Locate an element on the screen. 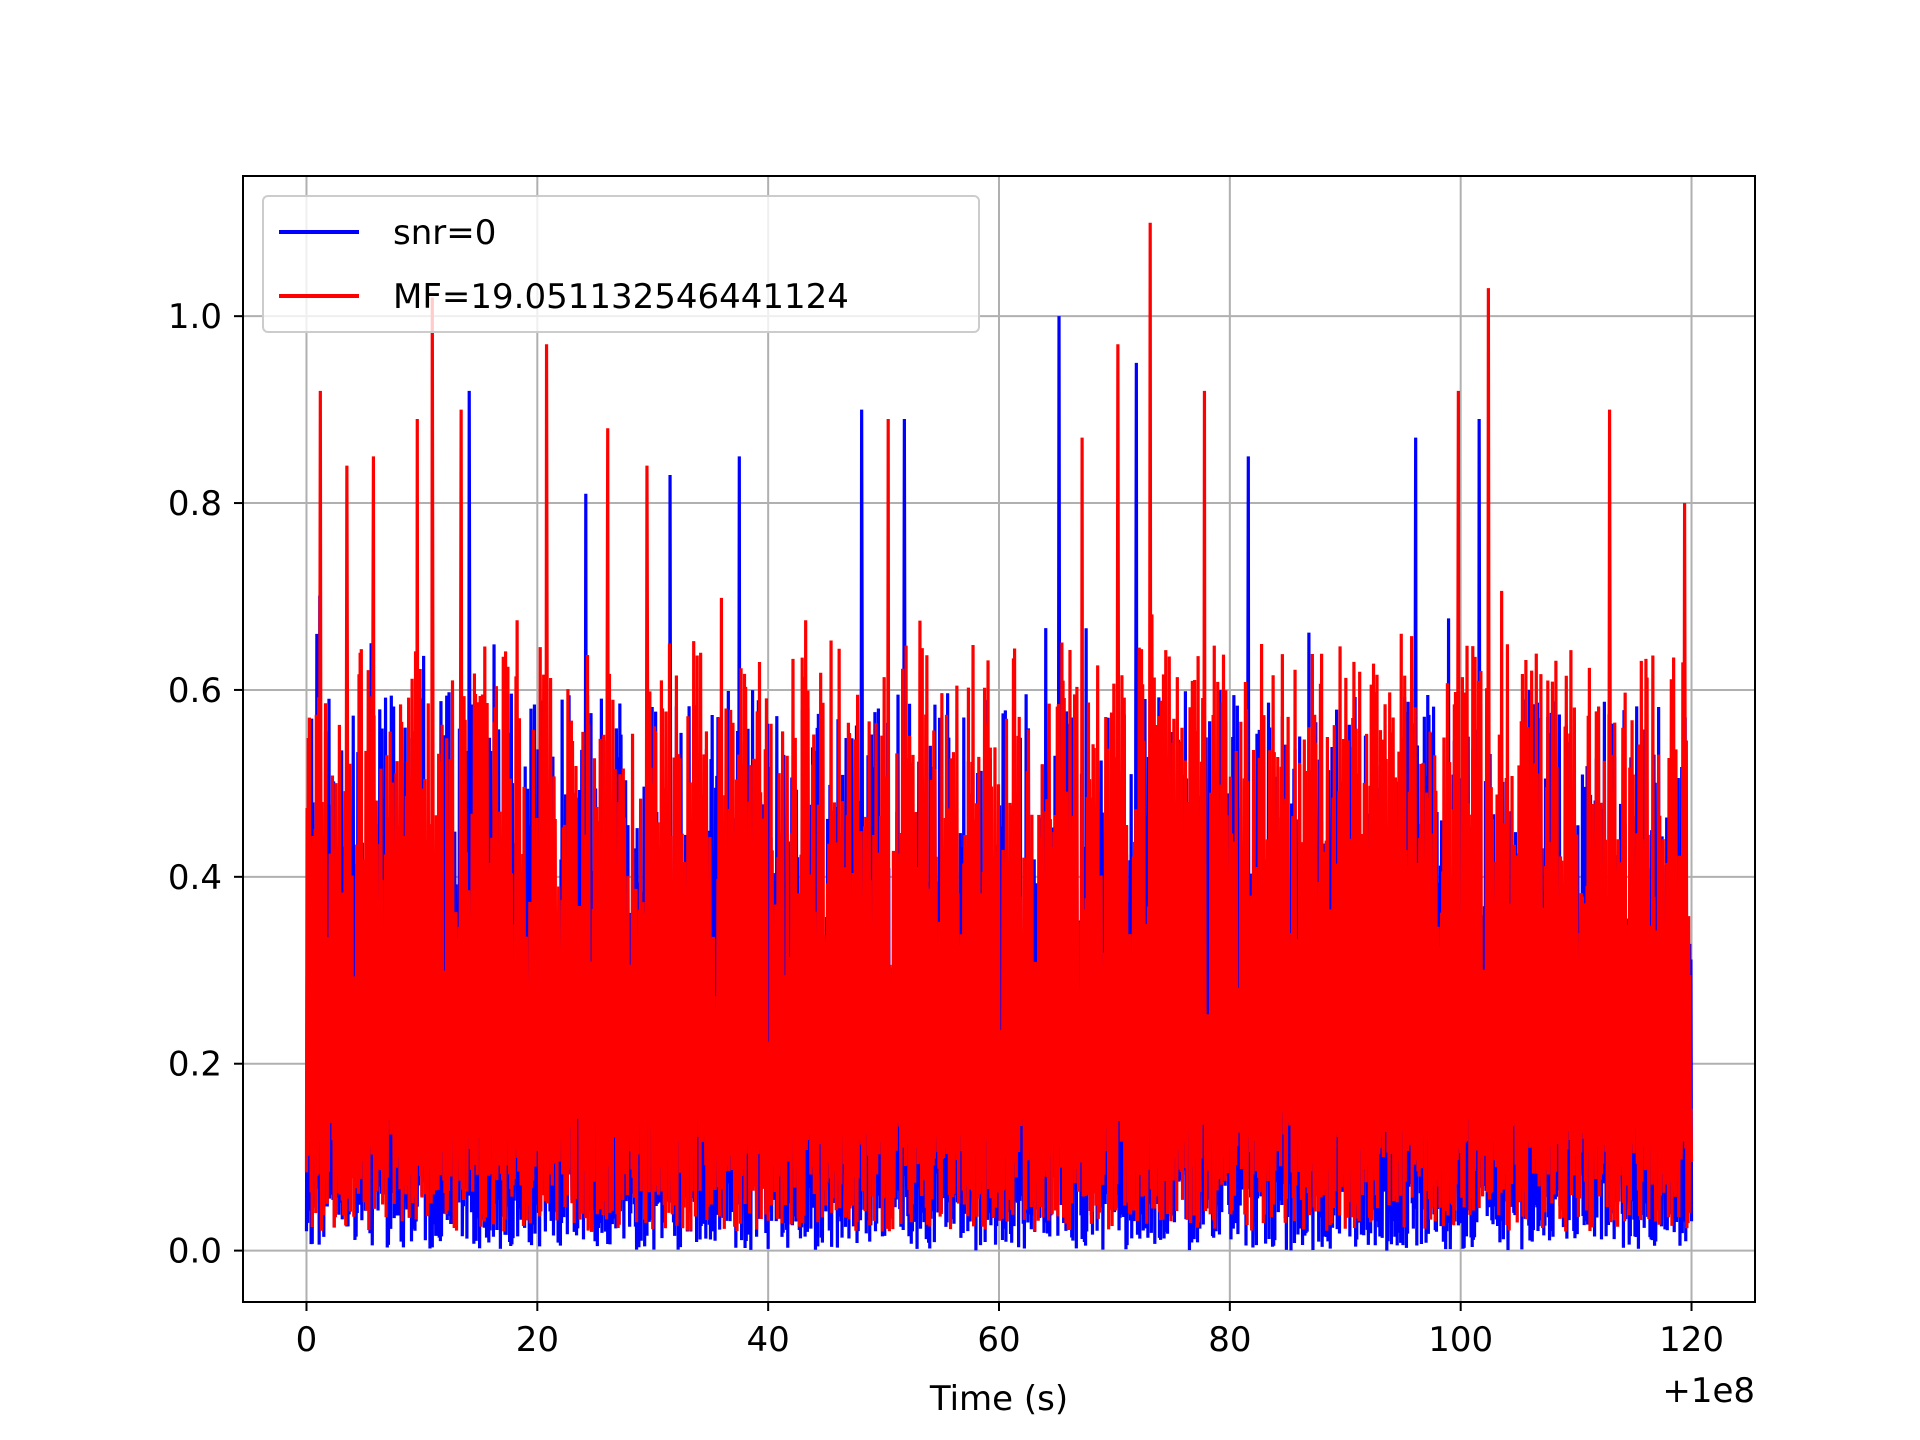 The height and width of the screenshot is (1440, 1920). y-tick-label: 0.8 is located at coordinates (195, 504).